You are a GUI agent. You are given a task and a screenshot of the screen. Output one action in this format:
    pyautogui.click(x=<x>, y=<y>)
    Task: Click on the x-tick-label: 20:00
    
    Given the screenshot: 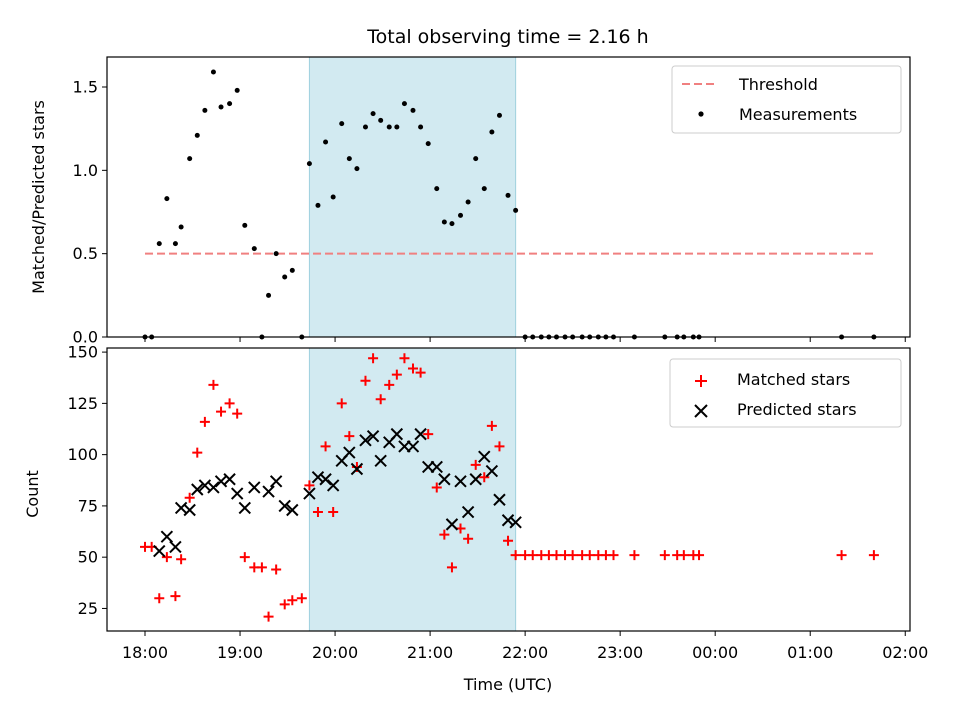 What is the action you would take?
    pyautogui.click(x=335, y=652)
    